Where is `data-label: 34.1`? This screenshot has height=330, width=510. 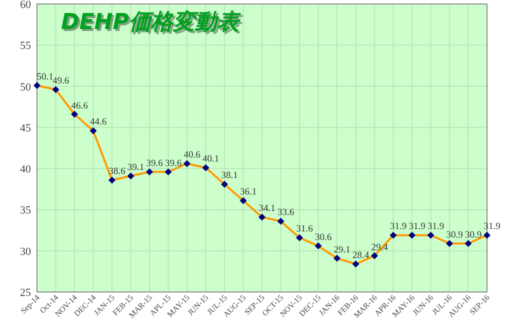 data-label: 34.1 is located at coordinates (267, 209).